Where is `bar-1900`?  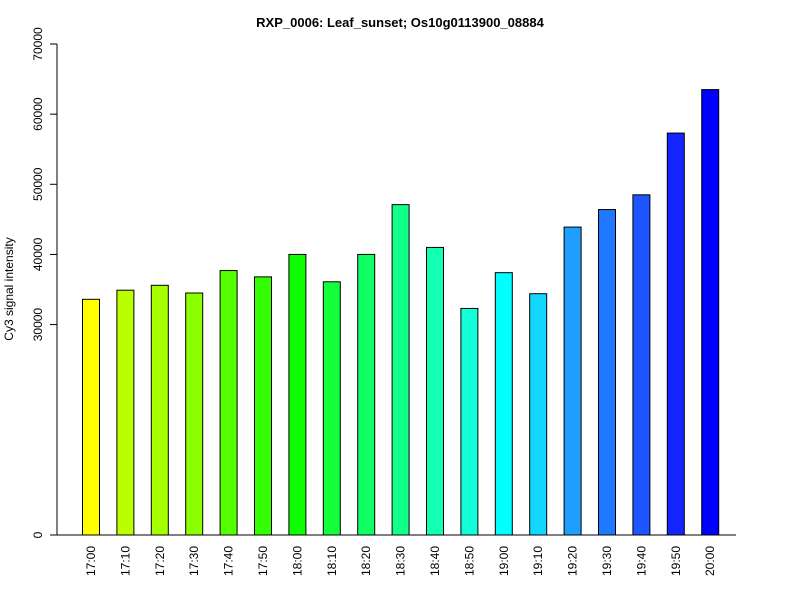 bar-1900 is located at coordinates (503, 404).